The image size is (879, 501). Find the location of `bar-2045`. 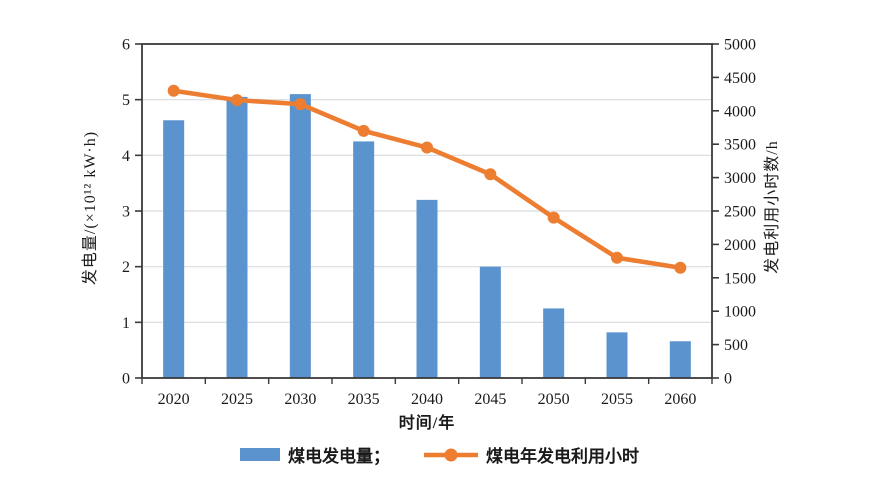

bar-2045 is located at coordinates (490, 322).